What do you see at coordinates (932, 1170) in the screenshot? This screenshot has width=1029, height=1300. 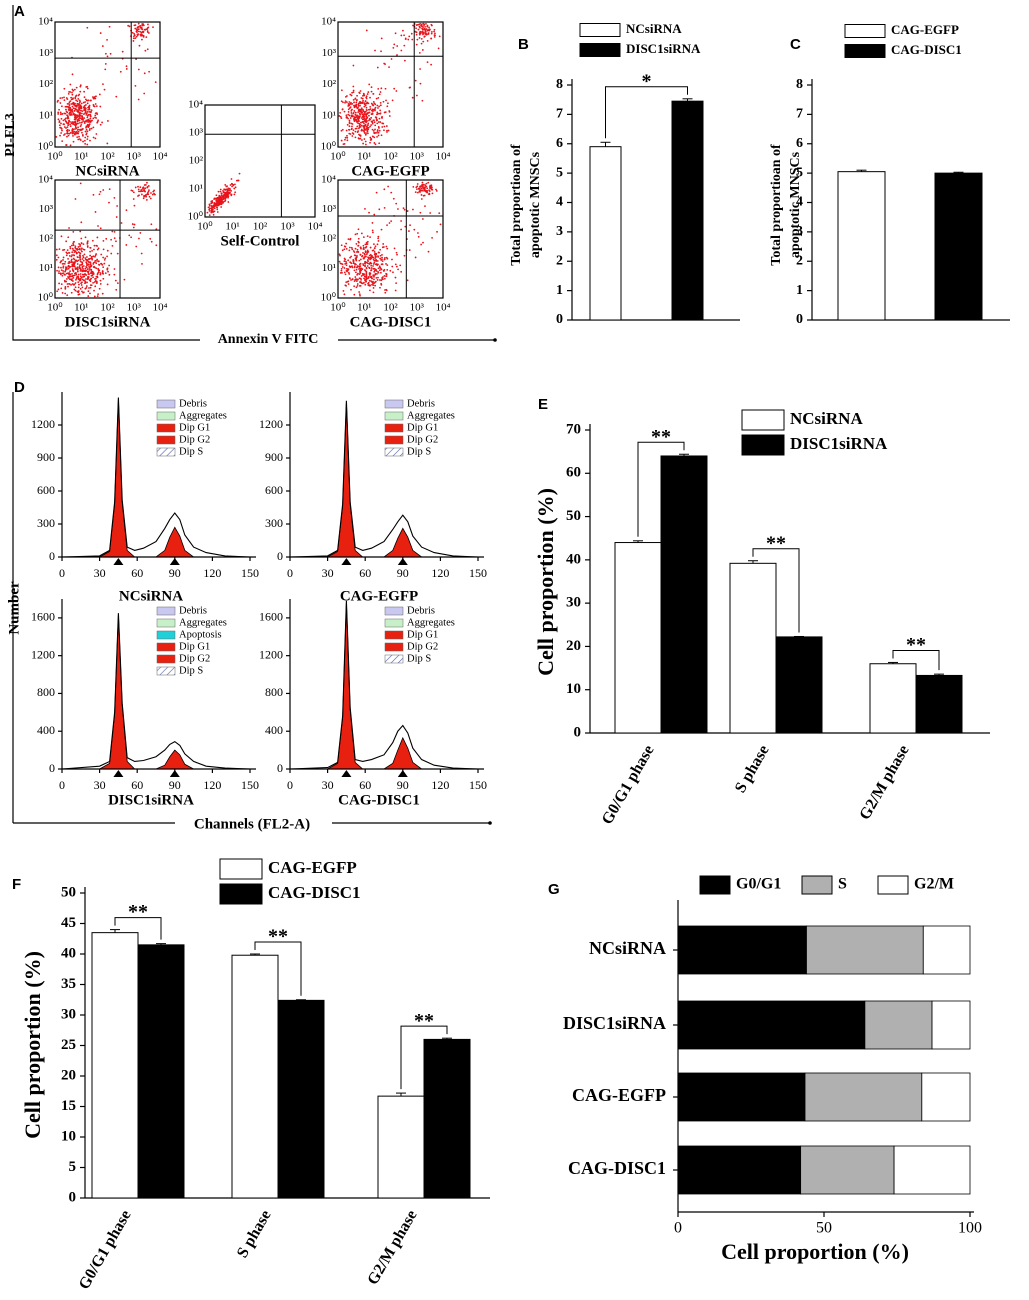 I see `bar-segment` at bounding box center [932, 1170].